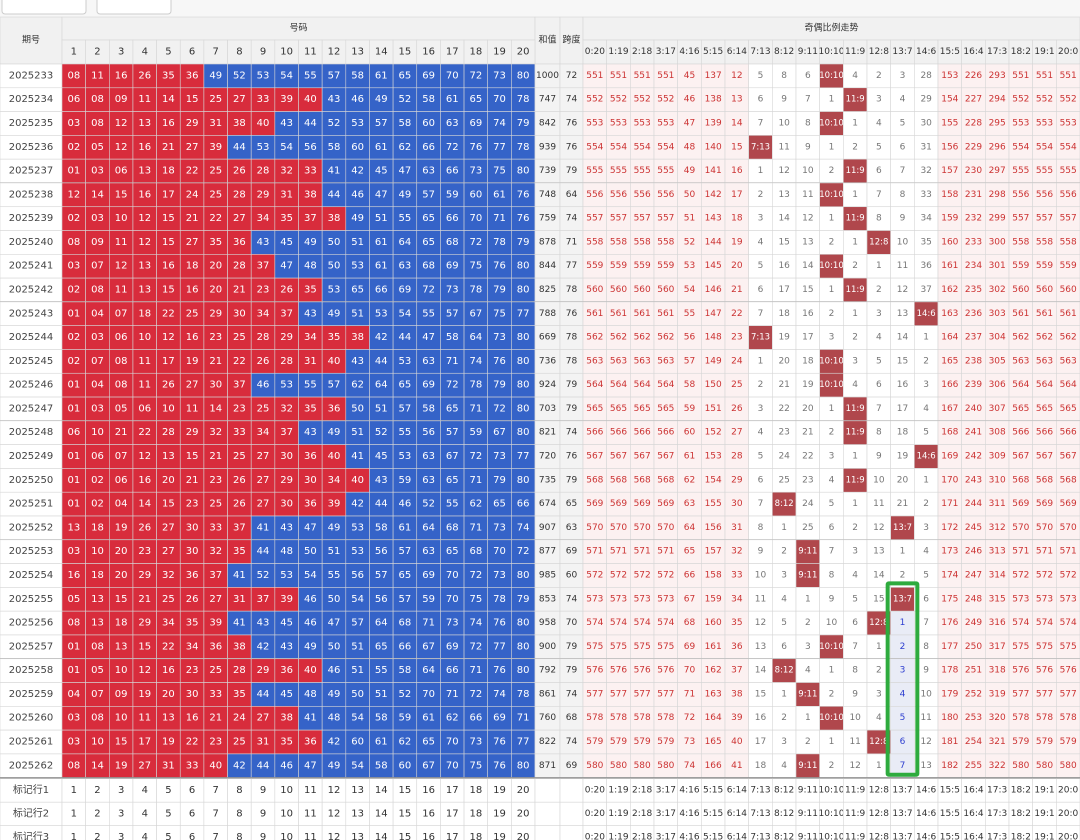 This screenshot has height=840, width=1080. I want to click on number: 13, so click(97, 599).